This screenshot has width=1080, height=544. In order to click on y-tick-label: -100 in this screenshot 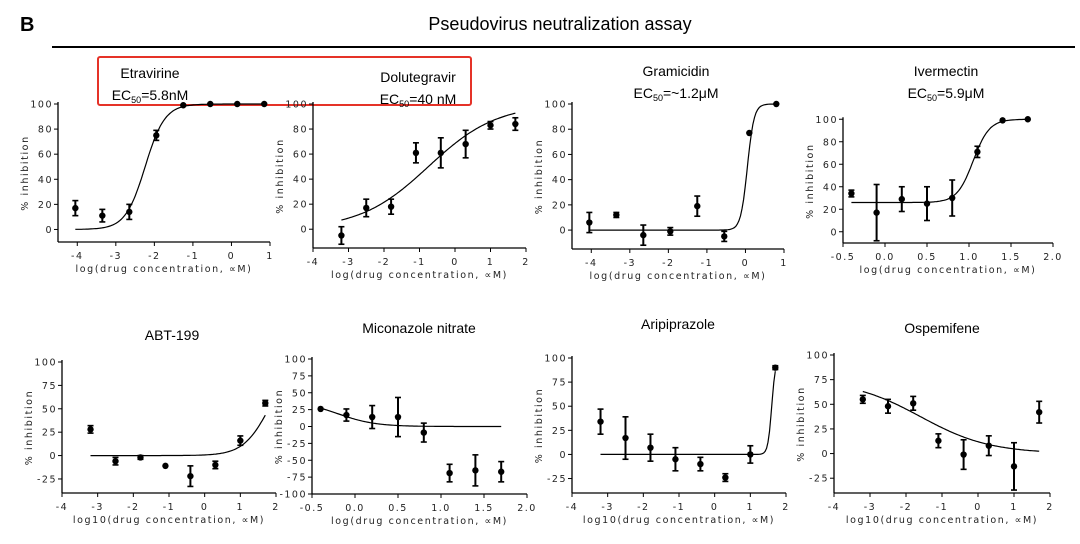, I will do `click(293, 495)`.